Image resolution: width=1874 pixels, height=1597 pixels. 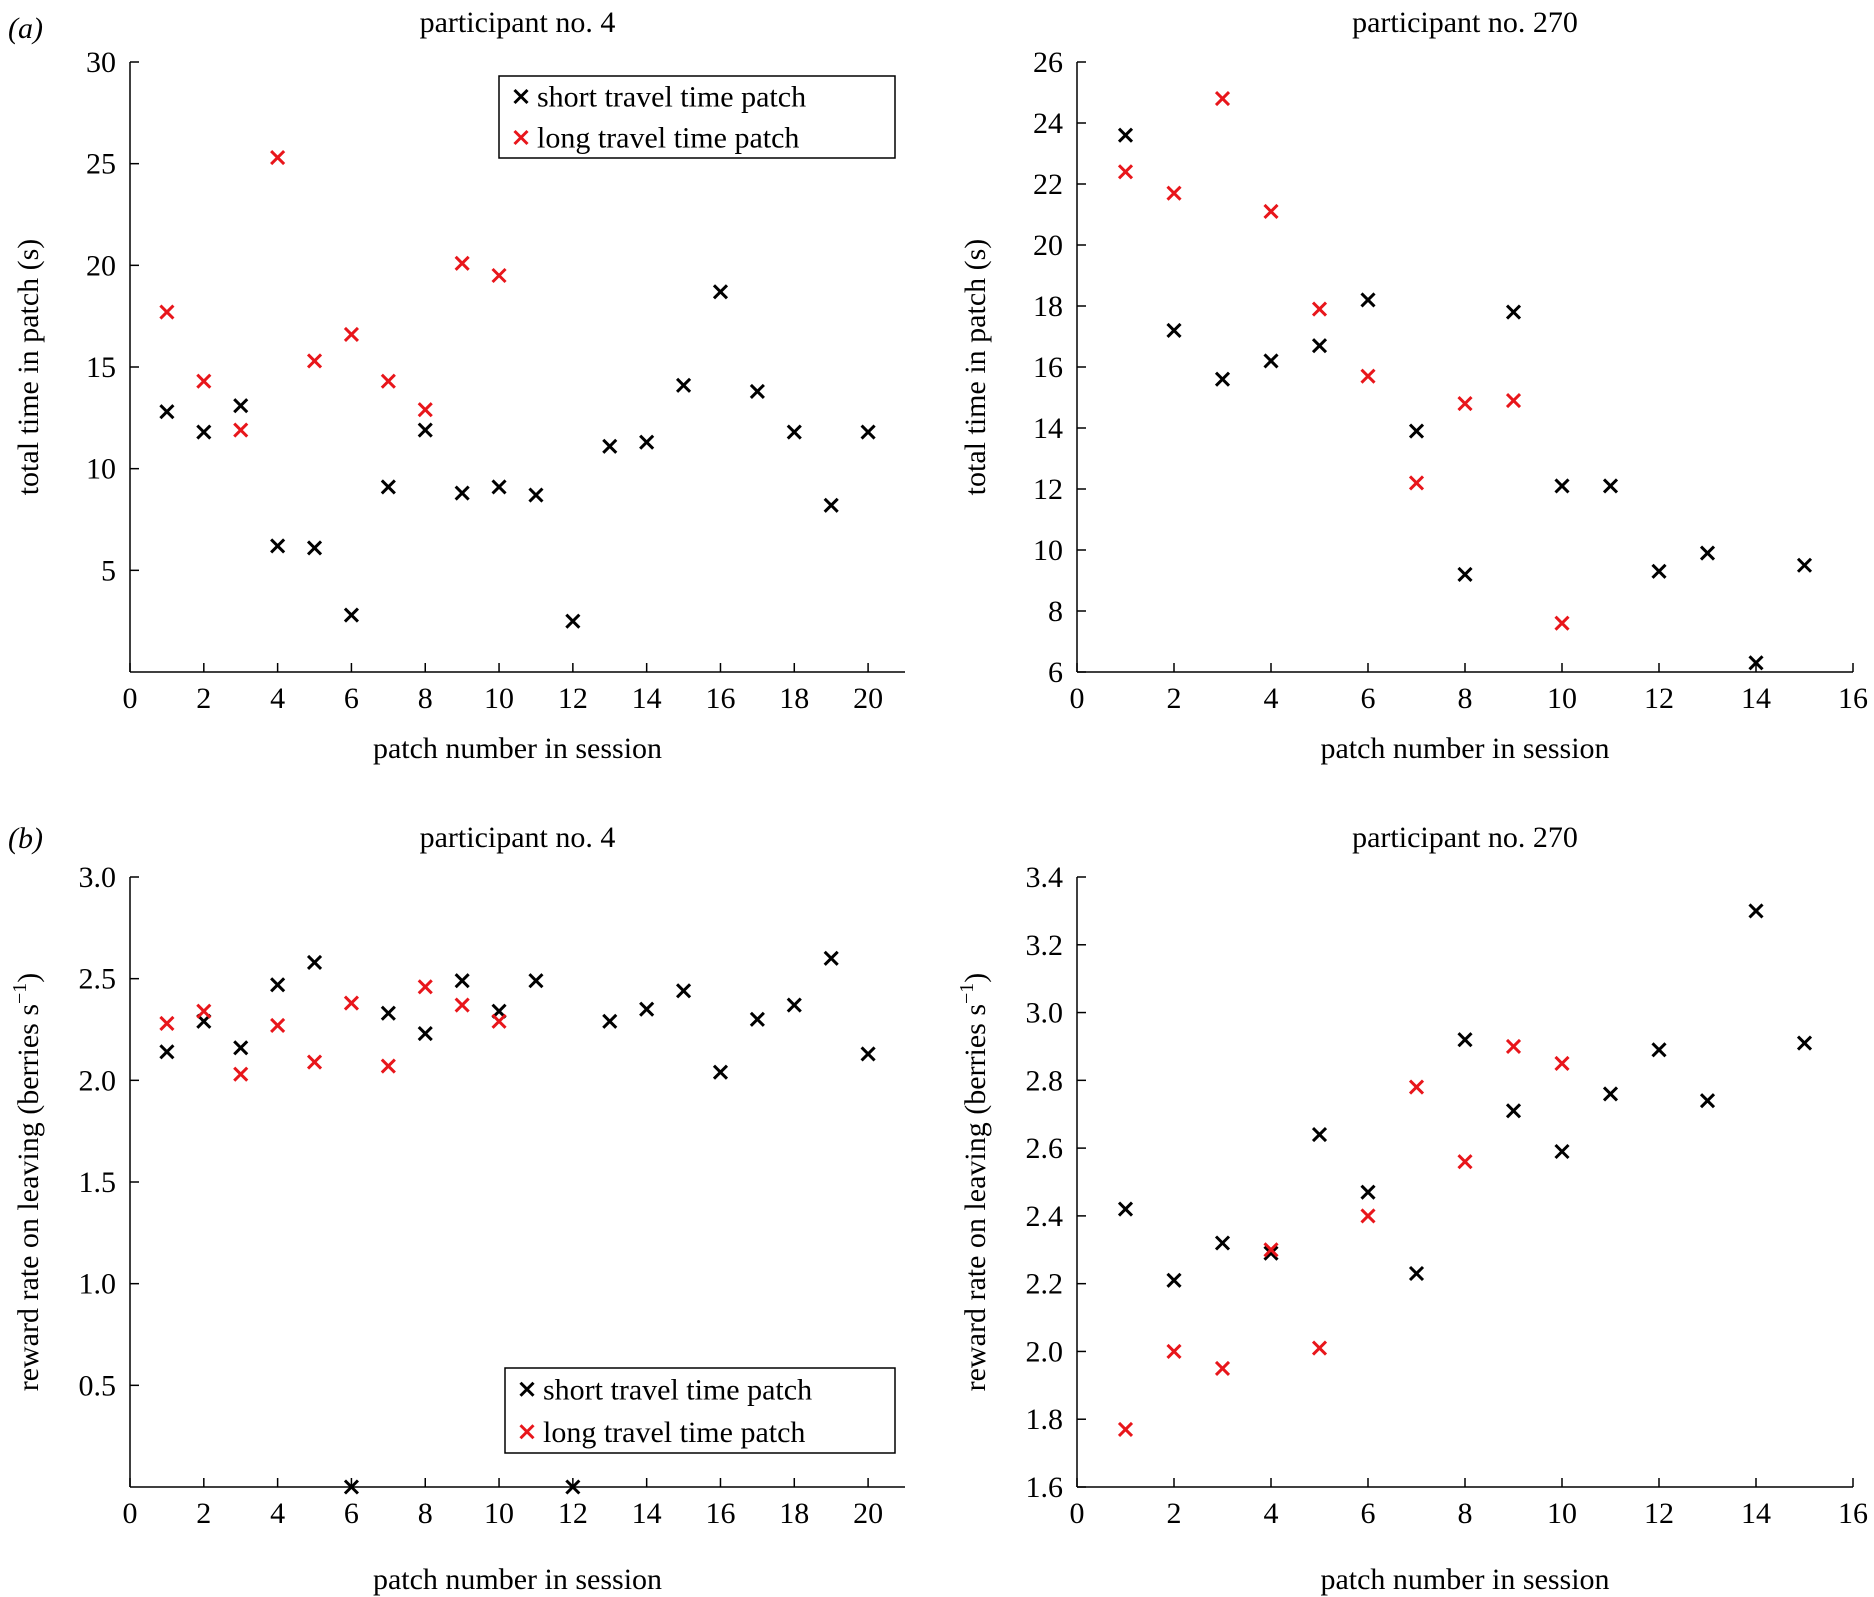 What do you see at coordinates (98, 877) in the screenshot?
I see `y-tick-label: 3.0` at bounding box center [98, 877].